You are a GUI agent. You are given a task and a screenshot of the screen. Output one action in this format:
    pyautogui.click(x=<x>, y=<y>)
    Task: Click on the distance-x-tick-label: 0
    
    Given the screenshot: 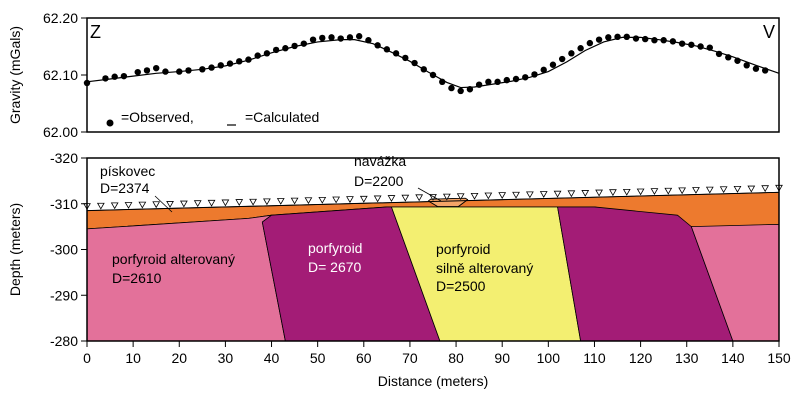 What is the action you would take?
    pyautogui.click(x=87, y=358)
    